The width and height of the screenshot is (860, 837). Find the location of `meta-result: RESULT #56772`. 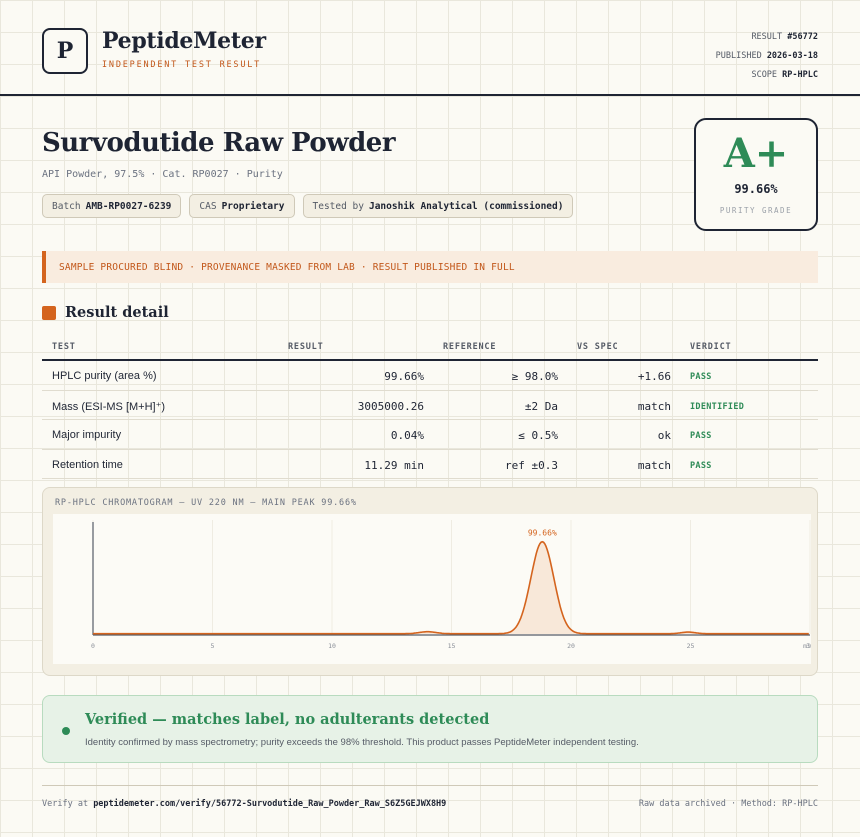

meta-result: RESULT #56772 is located at coordinates (784, 37).